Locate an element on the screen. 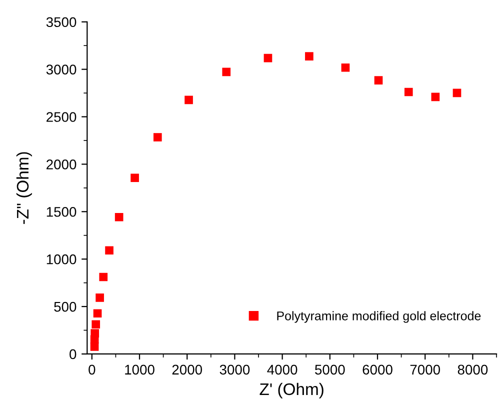 The image size is (498, 405). y-tick-label: 1000 is located at coordinates (61, 259).